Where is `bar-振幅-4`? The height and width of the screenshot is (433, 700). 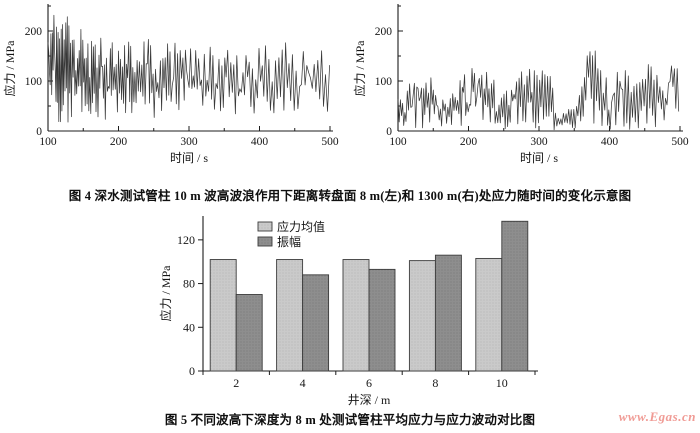
bar-振幅-4 is located at coordinates (316, 323).